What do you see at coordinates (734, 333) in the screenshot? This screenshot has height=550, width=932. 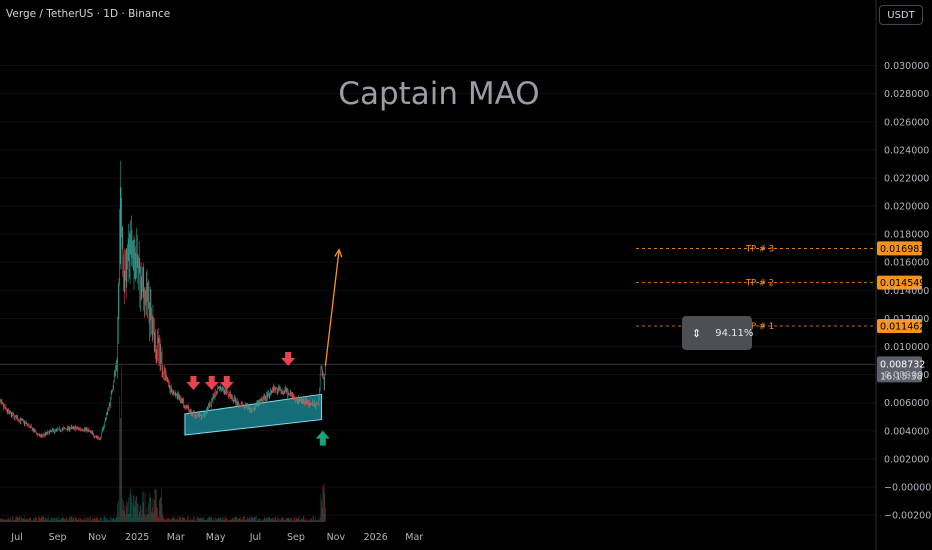 I see `measure-label: 94.11%` at bounding box center [734, 333].